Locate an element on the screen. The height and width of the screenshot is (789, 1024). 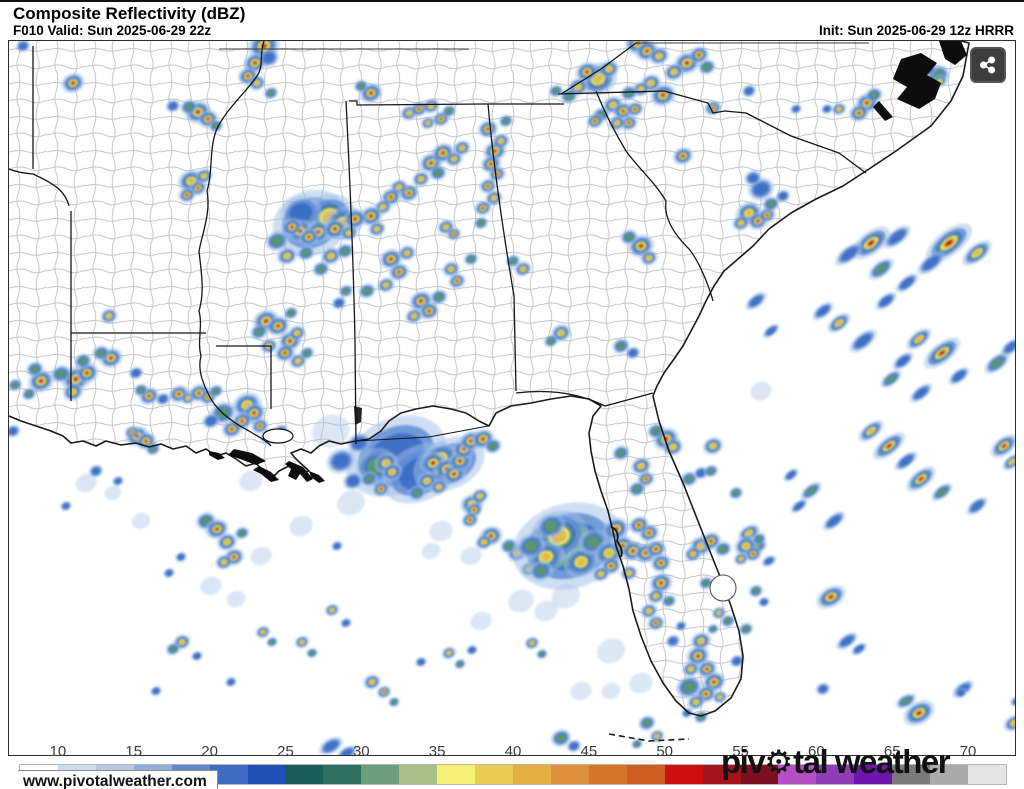
brand-logo: piv⚙tal weather is located at coordinates (836, 762).